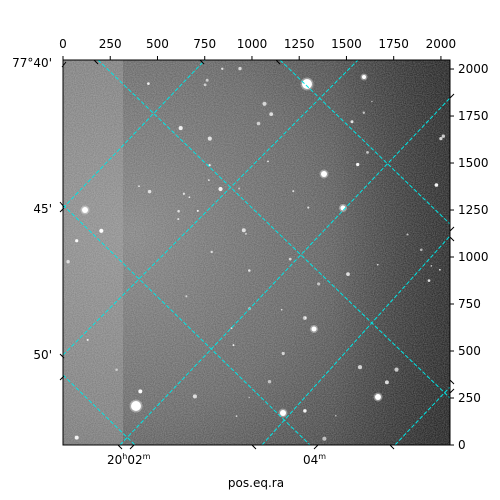  What do you see at coordinates (462, 445) in the screenshot?
I see `right-tick-label: 0` at bounding box center [462, 445].